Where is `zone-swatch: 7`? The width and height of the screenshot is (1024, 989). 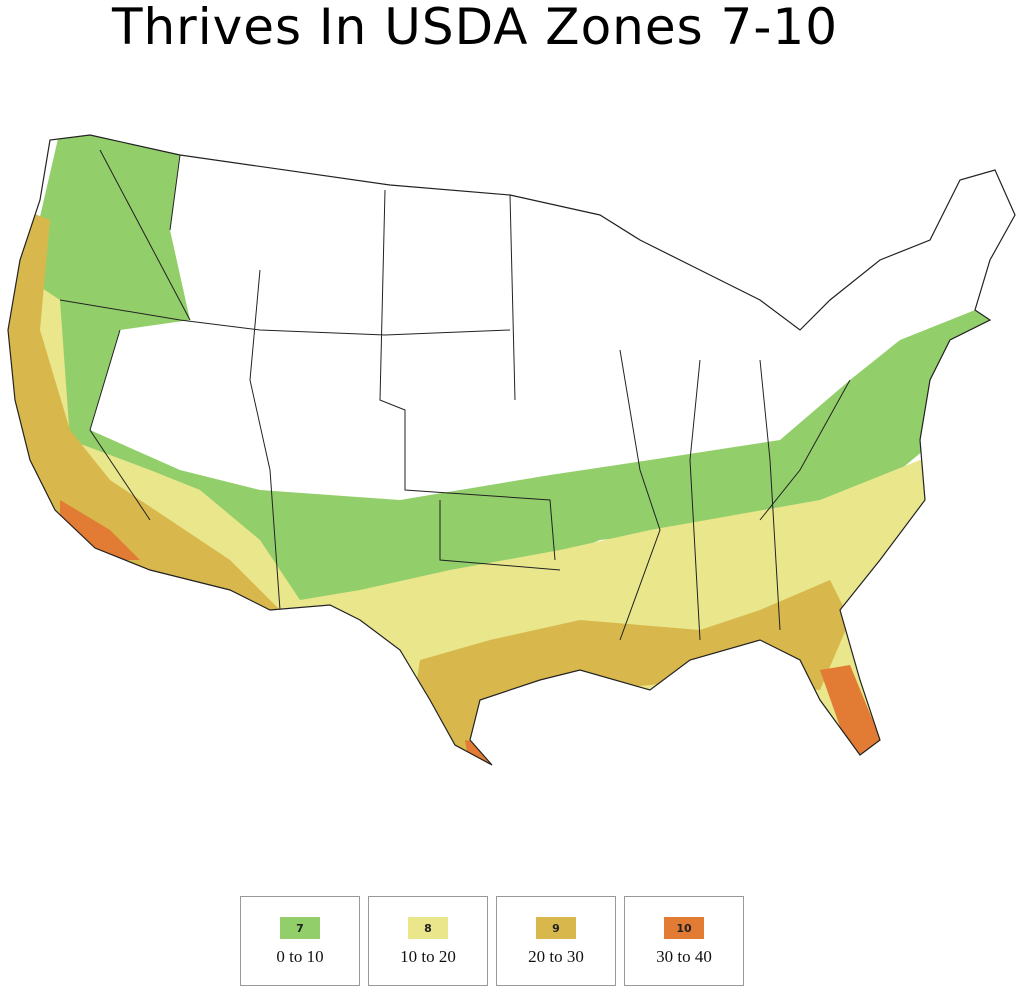
zone-swatch: 7 is located at coordinates (300, 928).